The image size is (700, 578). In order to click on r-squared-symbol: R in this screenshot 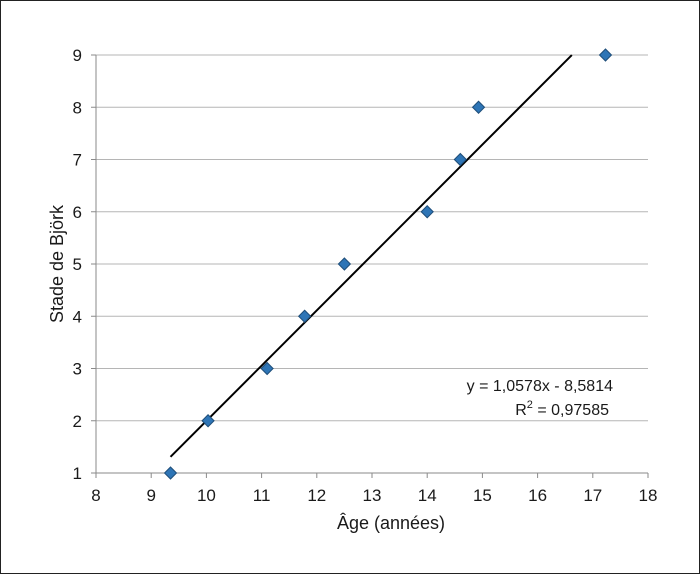, I will do `click(521, 410)`.